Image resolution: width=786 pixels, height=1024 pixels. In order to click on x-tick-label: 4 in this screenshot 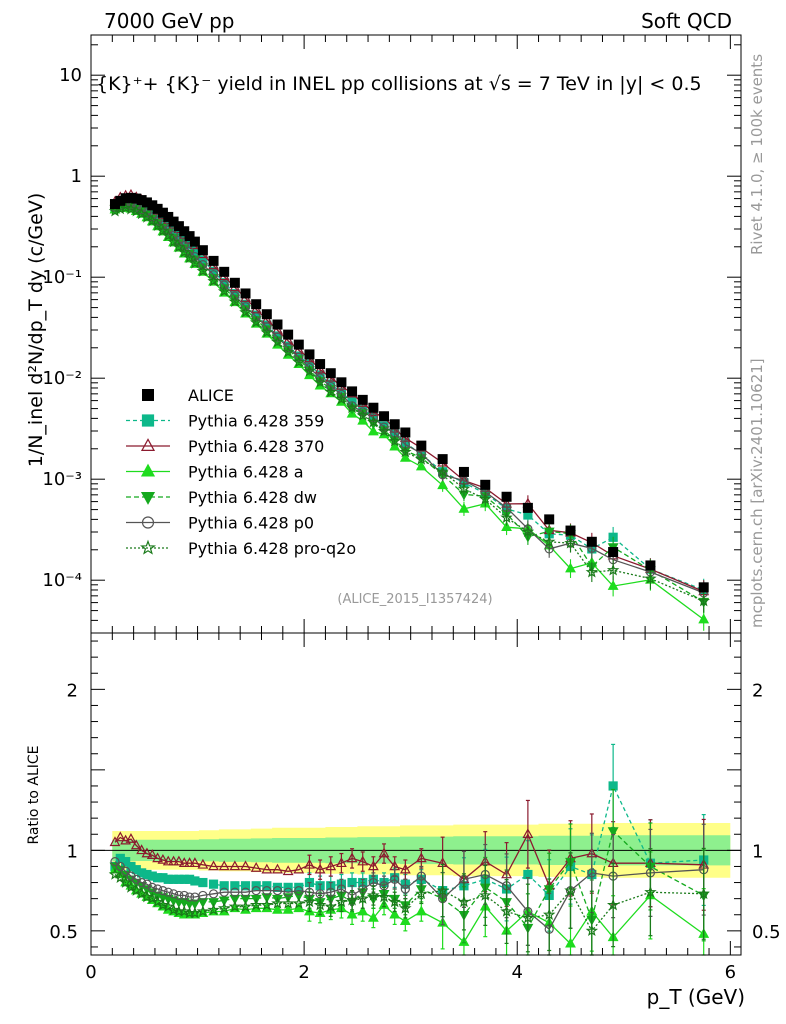, I will do `click(517, 972)`.